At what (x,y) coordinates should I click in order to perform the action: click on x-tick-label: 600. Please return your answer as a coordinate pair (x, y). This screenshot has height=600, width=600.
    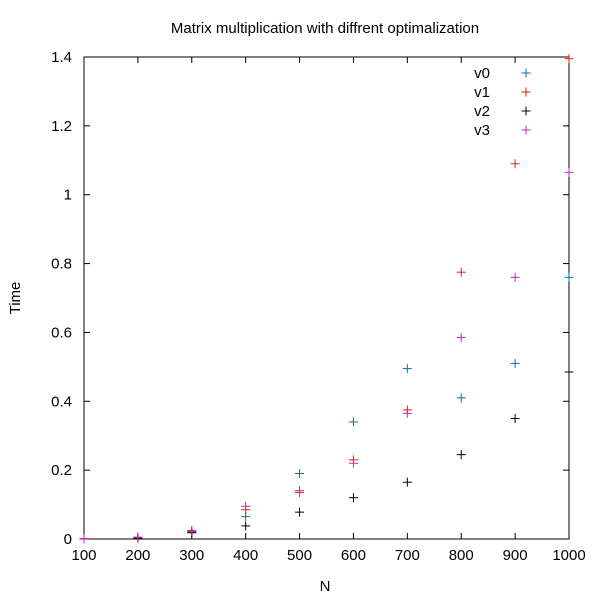
    Looking at the image, I should click on (353, 555).